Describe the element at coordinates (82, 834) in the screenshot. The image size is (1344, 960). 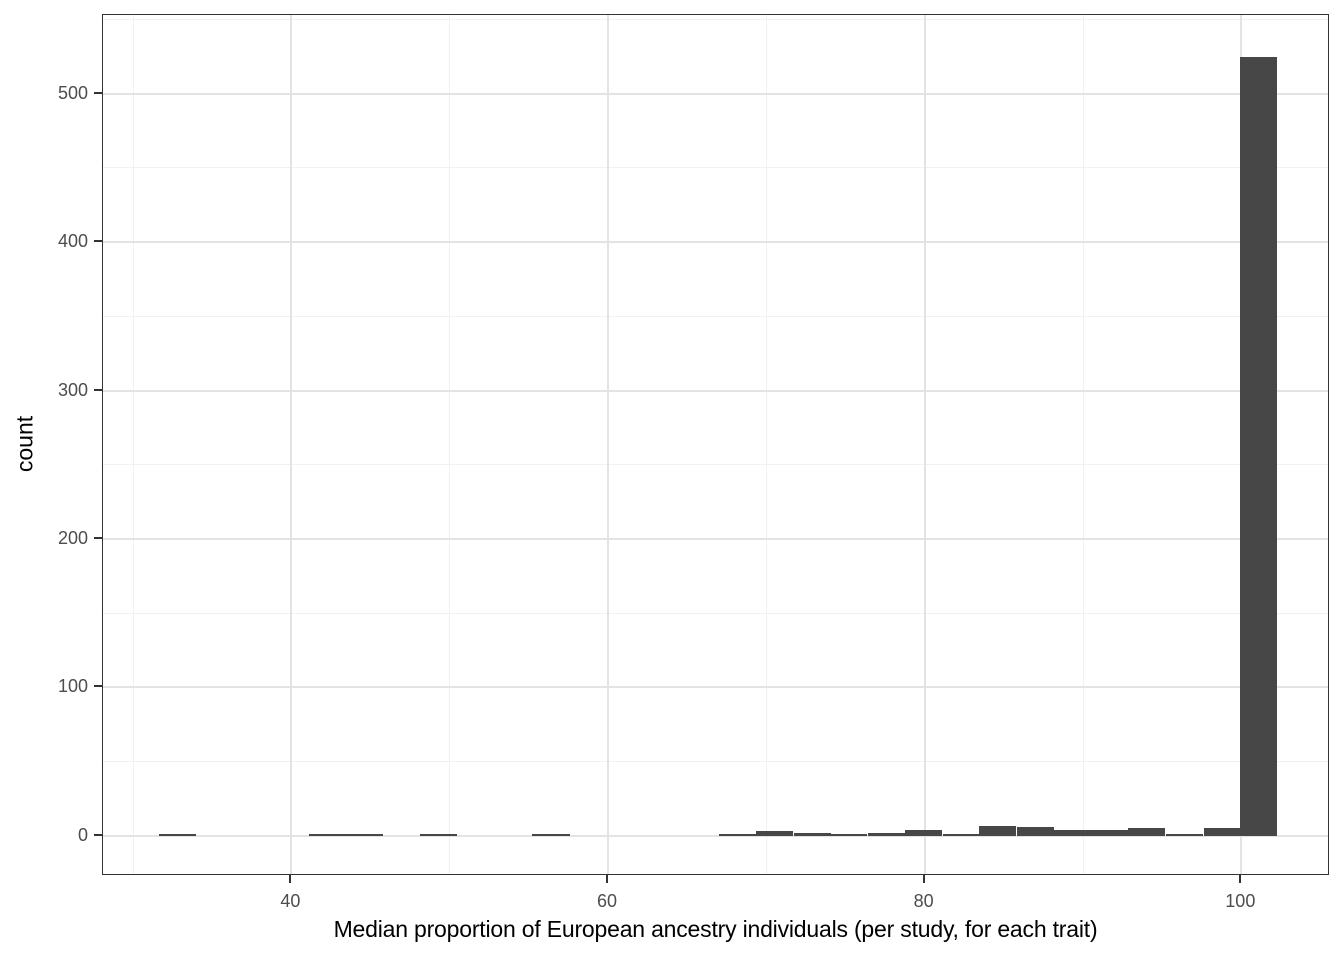
I see `y-tick-label: 0` at that location.